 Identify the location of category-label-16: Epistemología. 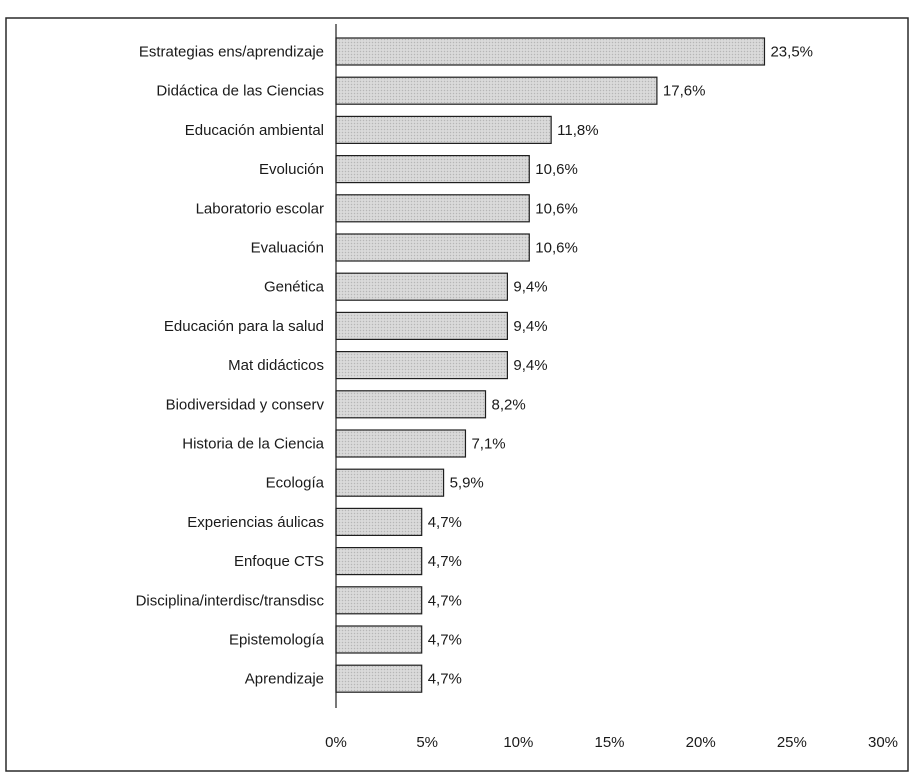
(277, 640).